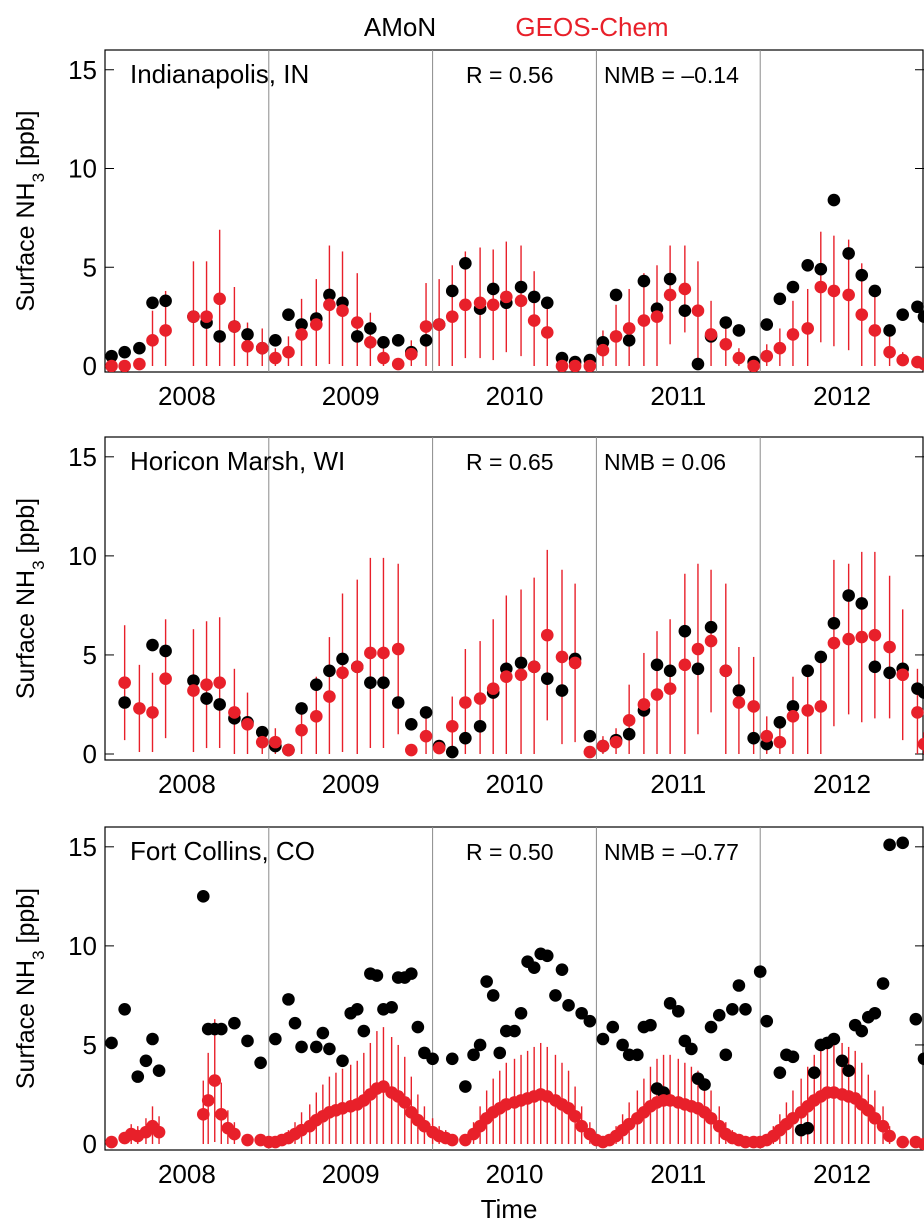 This screenshot has width=924, height=1226. What do you see at coordinates (510, 75) in the screenshot?
I see `r-value: R = 0.56` at bounding box center [510, 75].